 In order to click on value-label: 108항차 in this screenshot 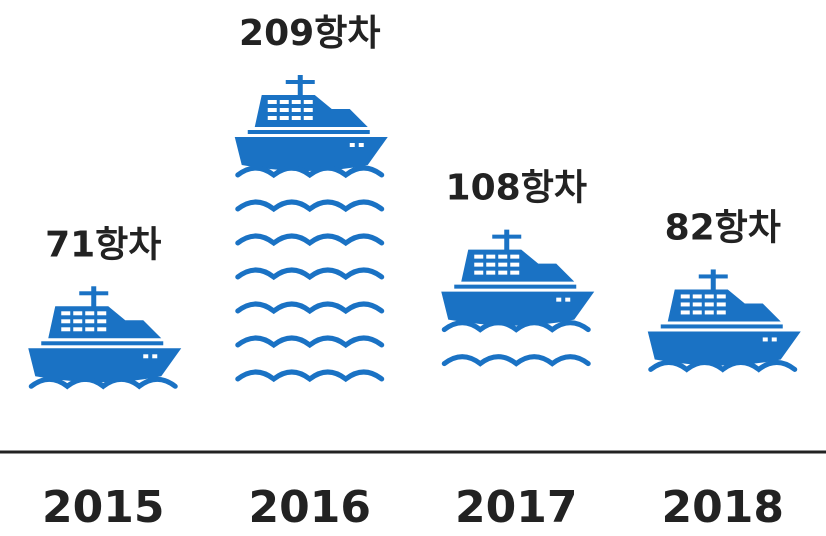, I will do `click(516, 188)`.